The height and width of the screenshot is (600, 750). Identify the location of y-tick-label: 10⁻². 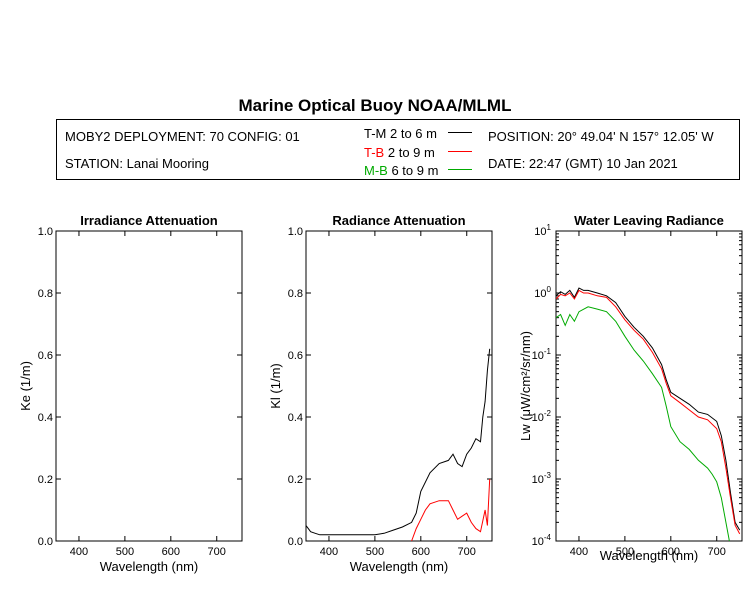
(542, 416).